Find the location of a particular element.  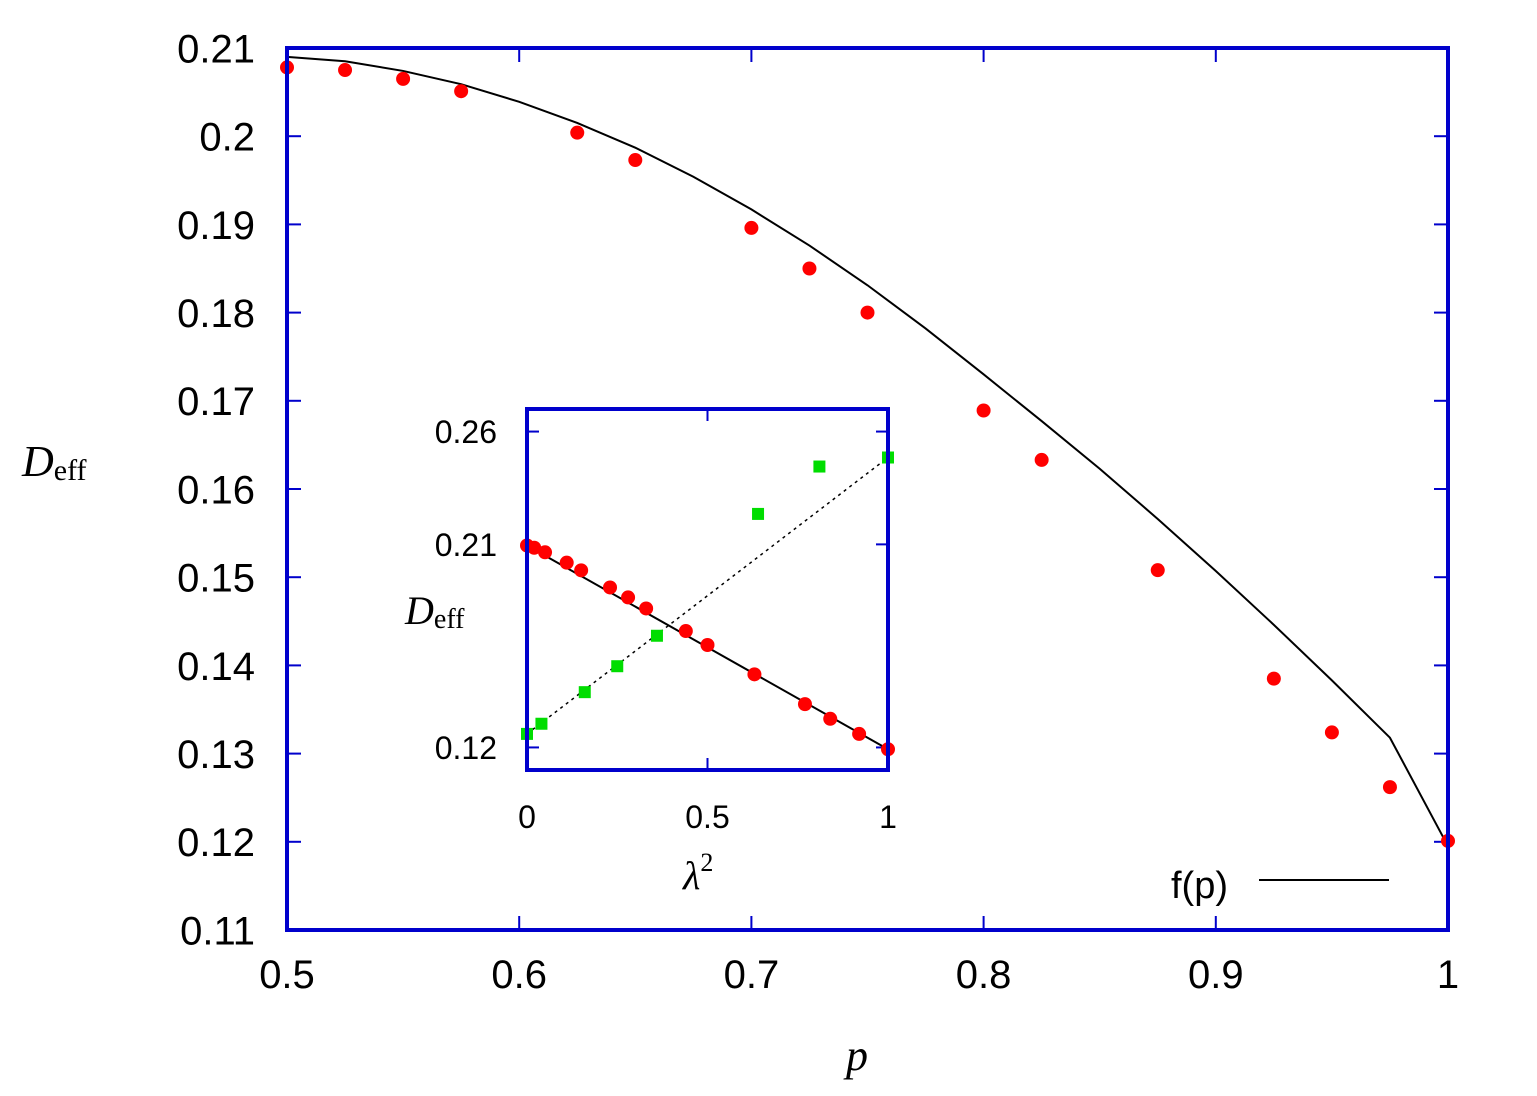

inset-plot-frame is located at coordinates (707, 589).